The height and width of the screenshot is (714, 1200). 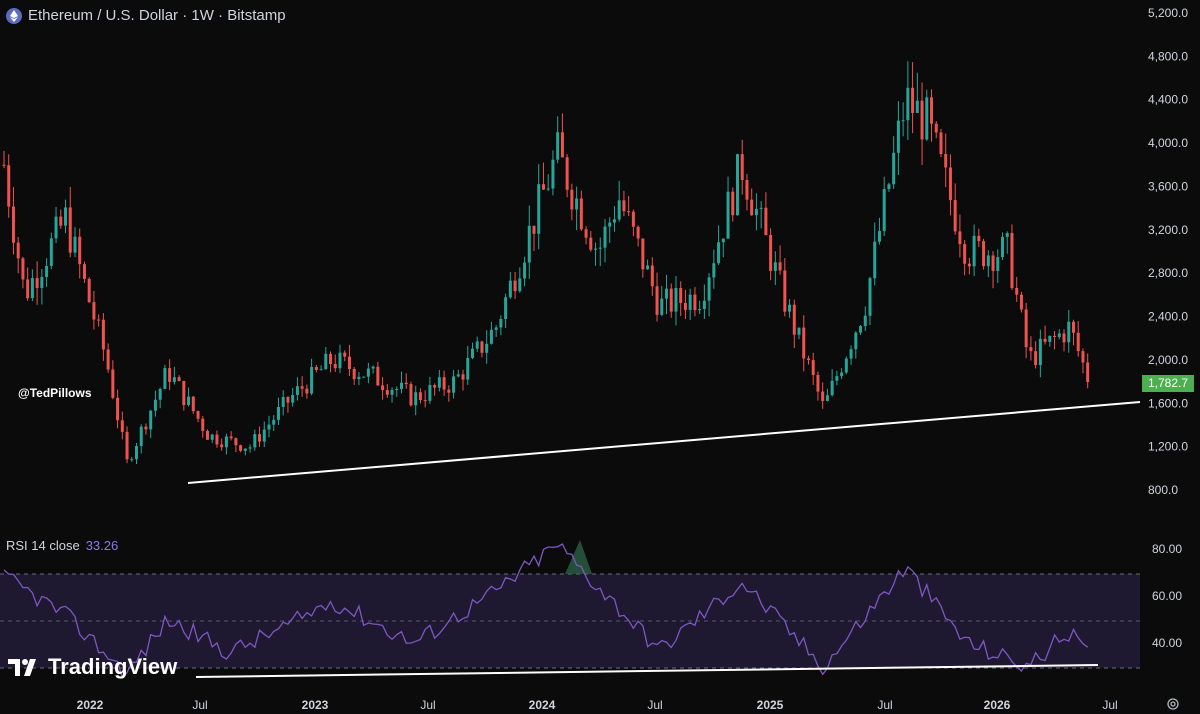 What do you see at coordinates (92, 667) in the screenshot?
I see `tradingview-logo: TradingView` at bounding box center [92, 667].